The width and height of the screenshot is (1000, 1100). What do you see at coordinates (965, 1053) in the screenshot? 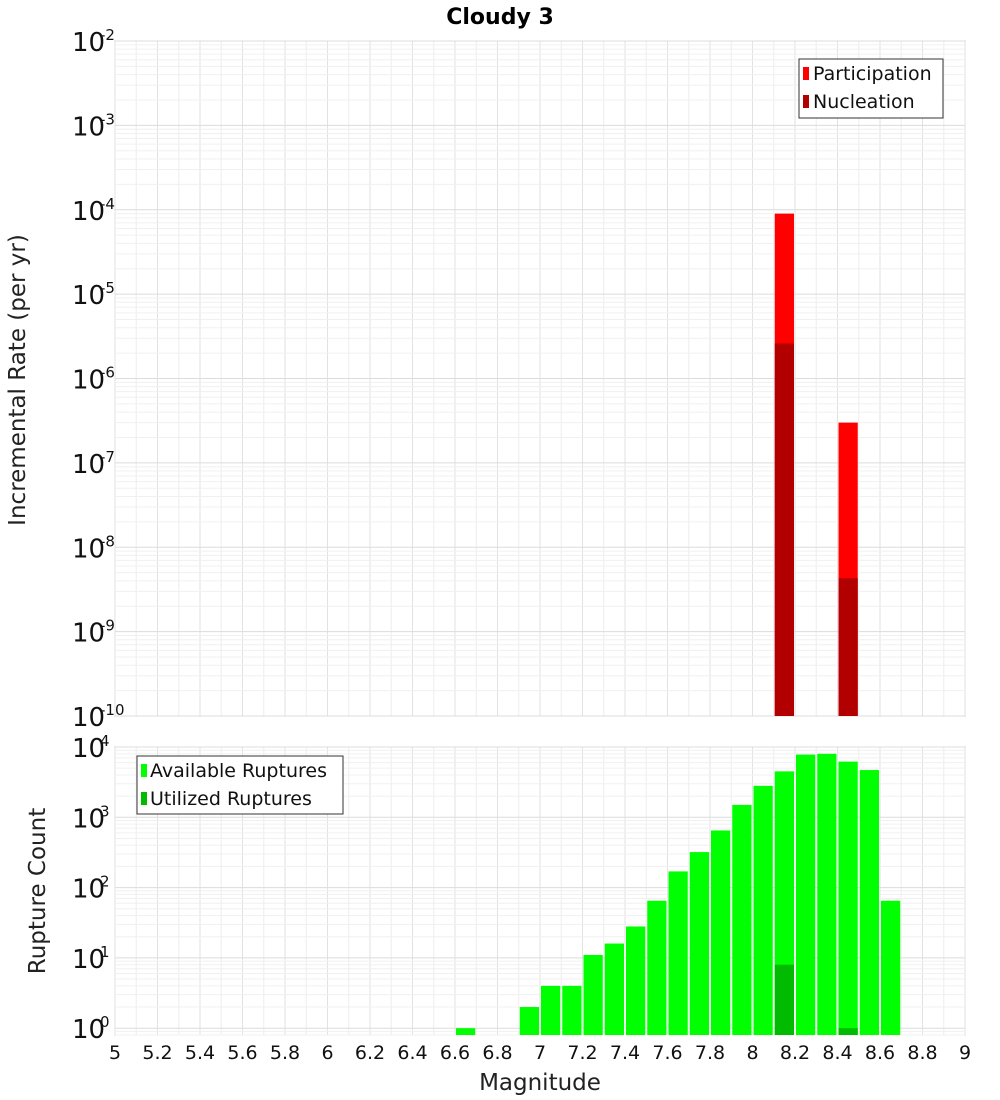
I see `x-tick-label: 9` at bounding box center [965, 1053].